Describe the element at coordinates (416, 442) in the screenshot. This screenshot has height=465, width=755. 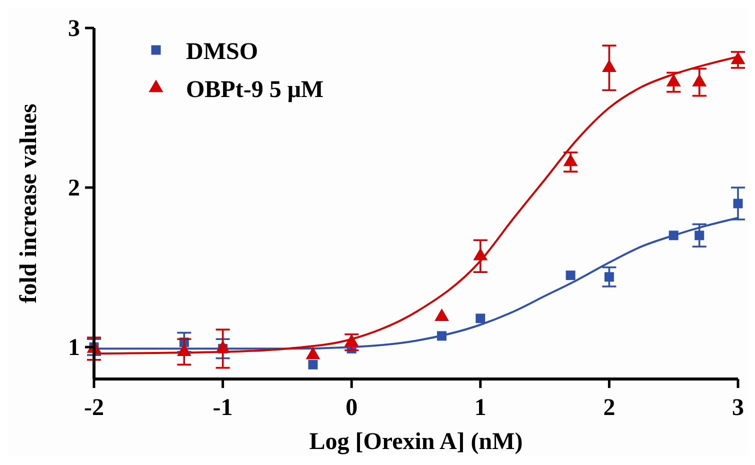
I see `x-axis-title: Log [Orexin A] (nM)` at that location.